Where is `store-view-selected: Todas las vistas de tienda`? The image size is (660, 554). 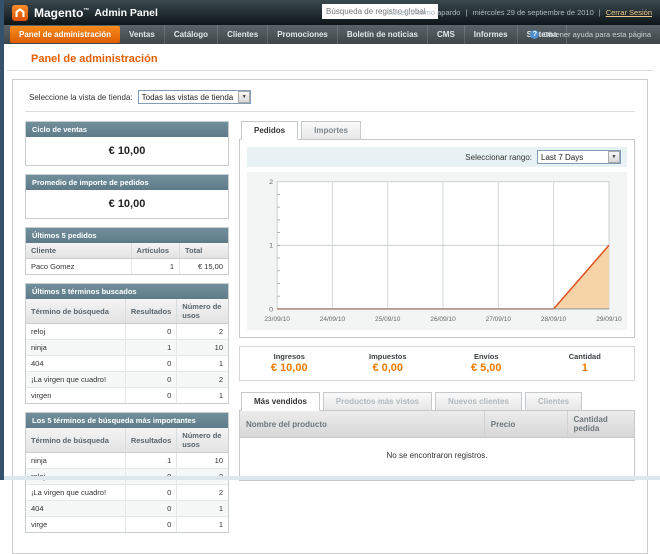 store-view-selected: Todas las vistas de tienda is located at coordinates (187, 97).